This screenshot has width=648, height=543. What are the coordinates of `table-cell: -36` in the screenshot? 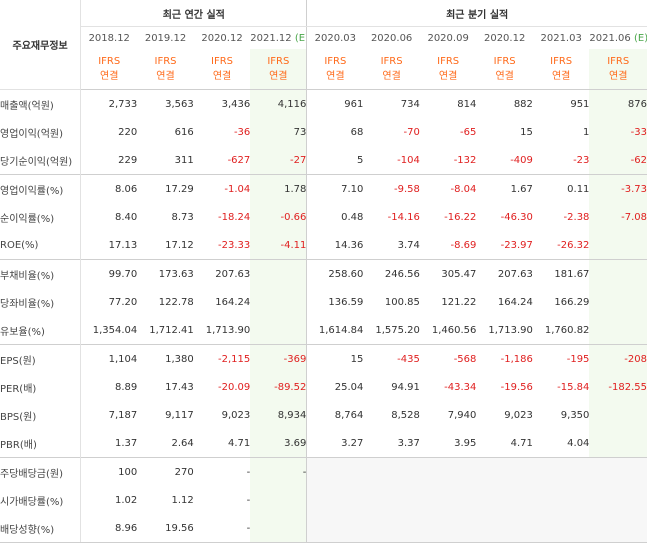 It's located at (242, 132).